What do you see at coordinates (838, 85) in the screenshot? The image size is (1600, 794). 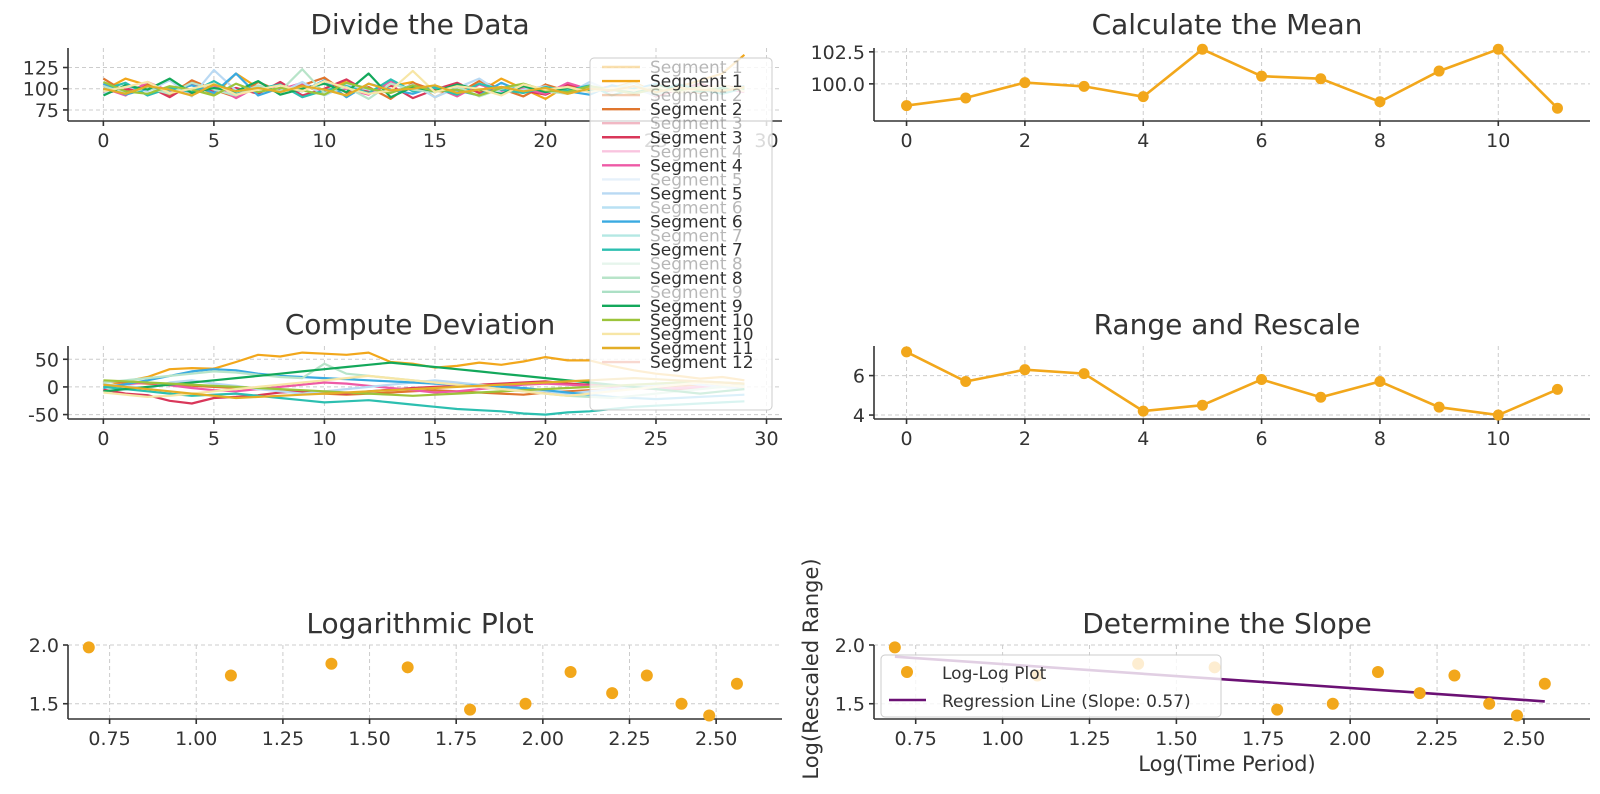 I see `y-tick-label: 100.0` at bounding box center [838, 85].